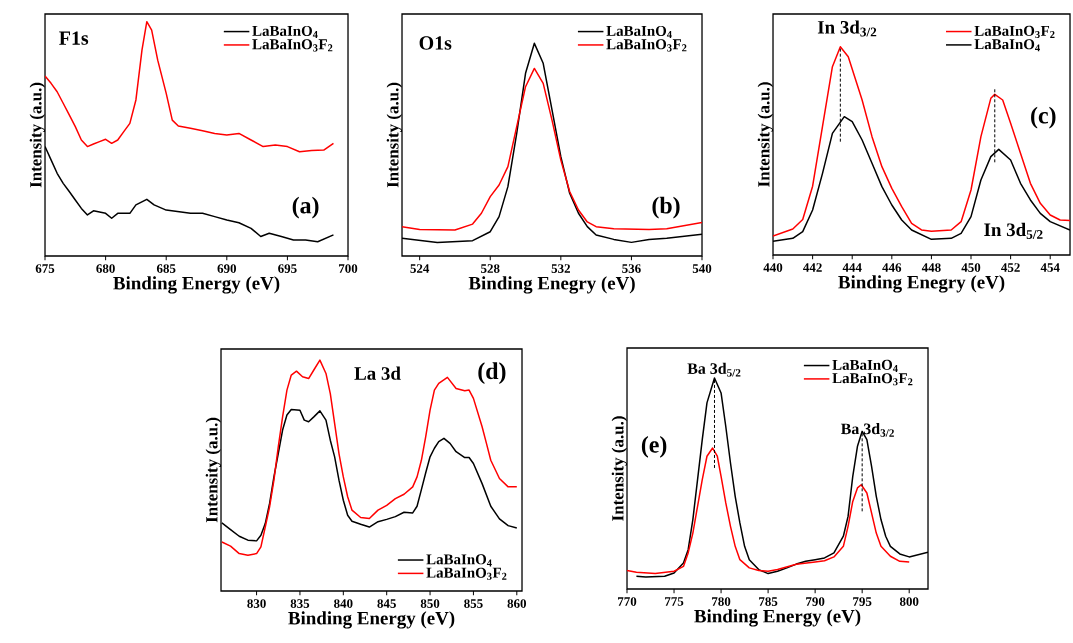 Image resolution: width=1073 pixels, height=643 pixels. What do you see at coordinates (852, 267) in the screenshot?
I see `x-tick-label: 444` at bounding box center [852, 267].